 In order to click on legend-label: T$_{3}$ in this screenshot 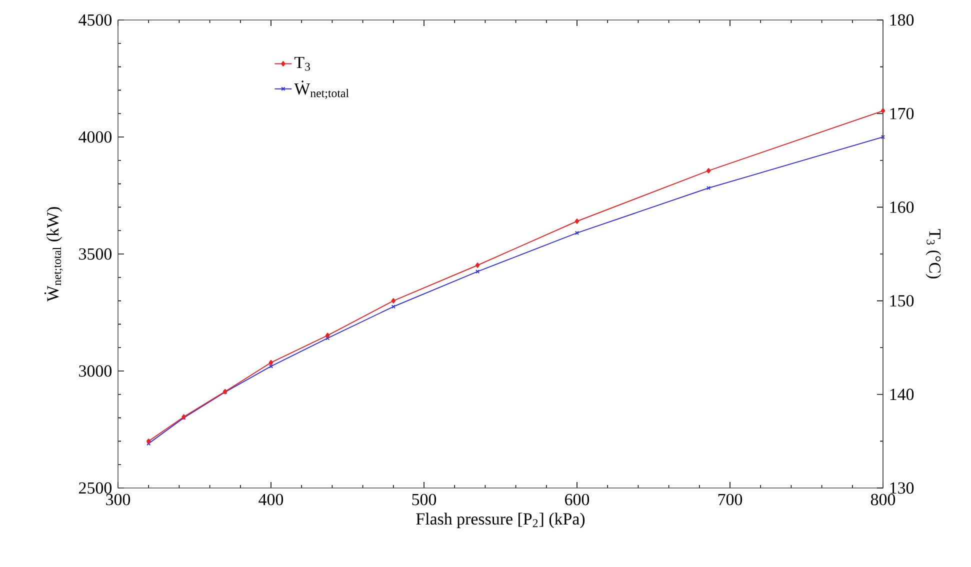, I will do `click(302, 63)`.